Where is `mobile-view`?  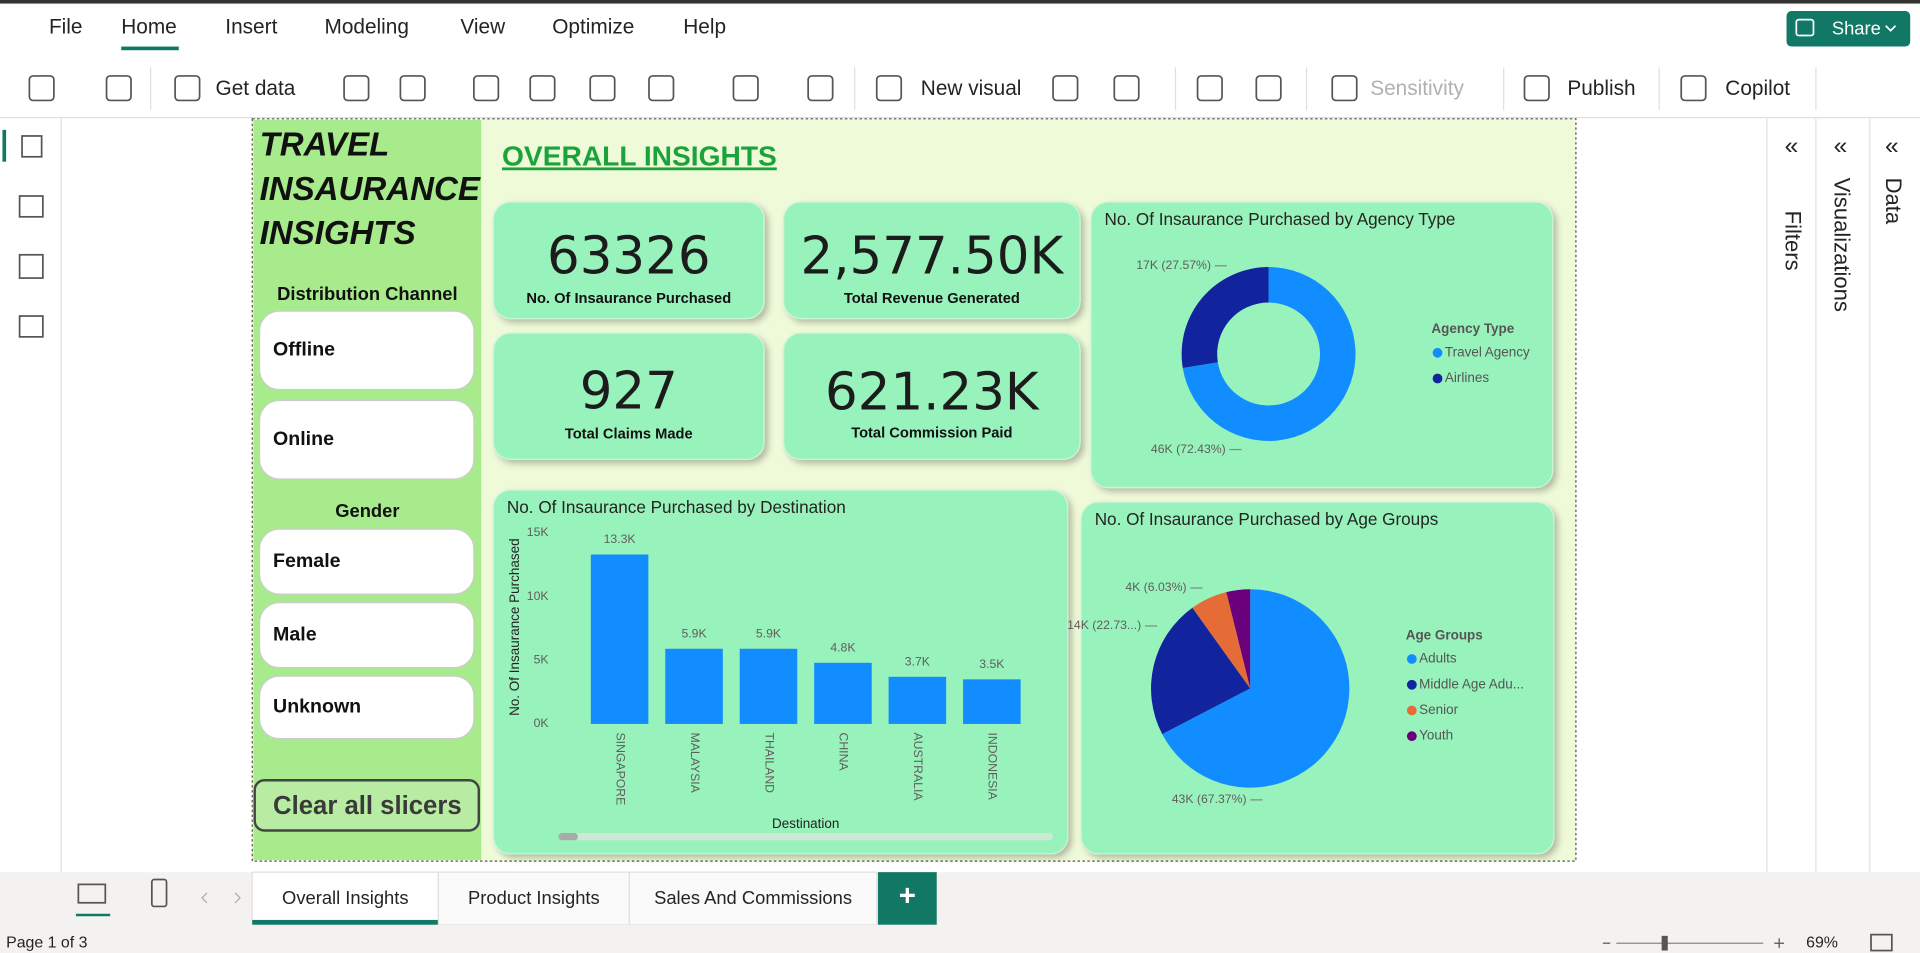
mobile-view is located at coordinates (159, 893).